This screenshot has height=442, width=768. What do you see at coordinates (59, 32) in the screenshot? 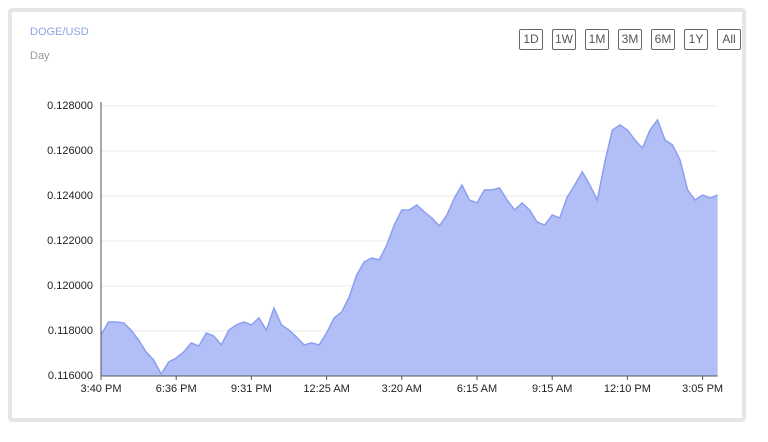
I see `chart-title: DOGE/USD` at bounding box center [59, 32].